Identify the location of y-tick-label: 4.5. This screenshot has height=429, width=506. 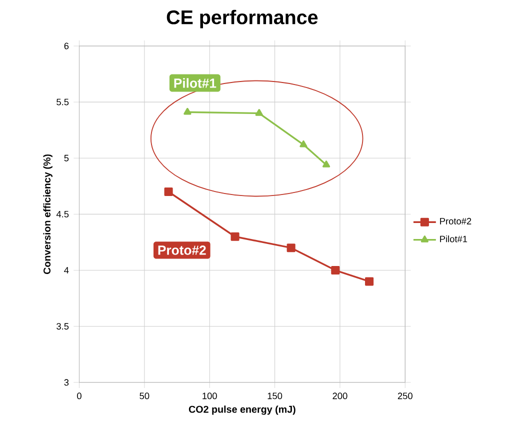
(62, 214).